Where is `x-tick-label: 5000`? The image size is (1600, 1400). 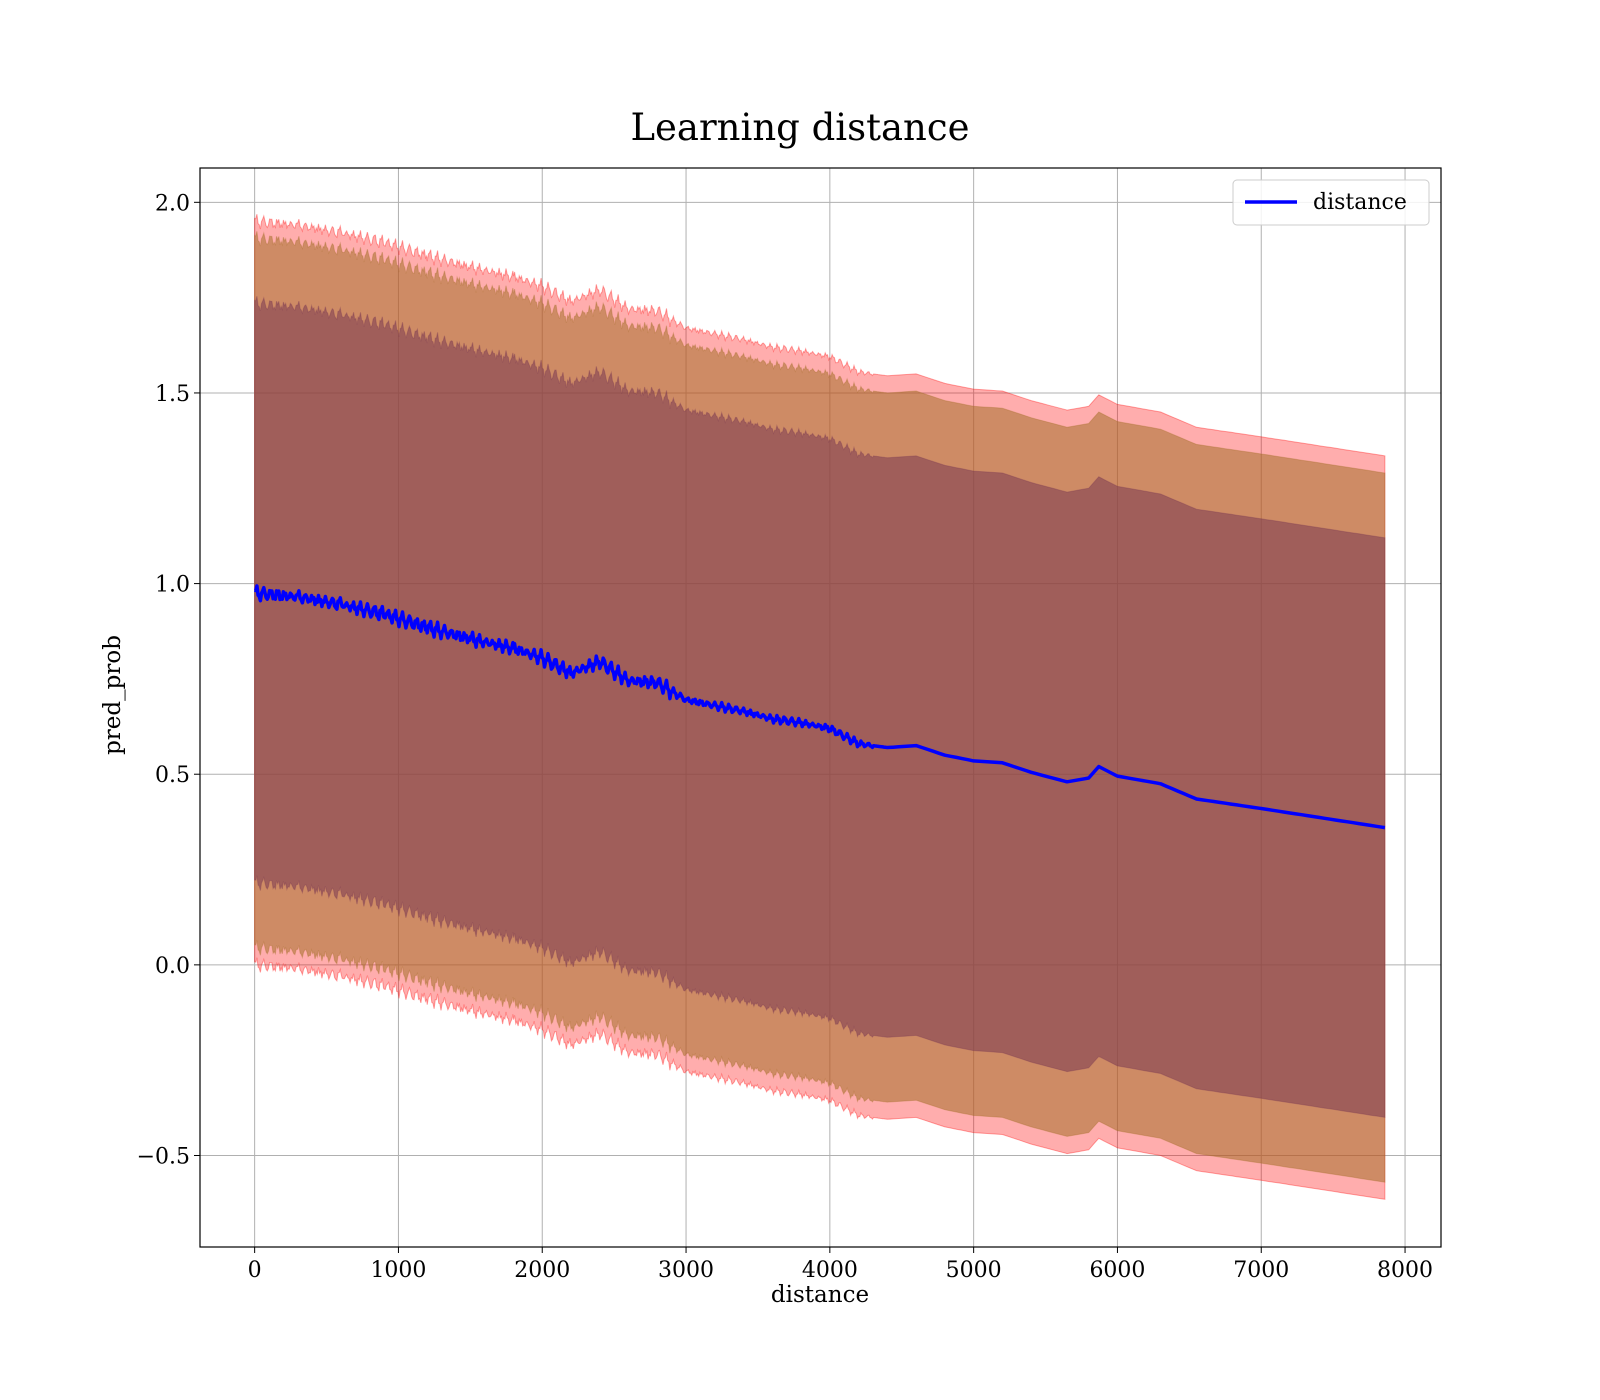
x-tick-label: 5000 is located at coordinates (974, 1270).